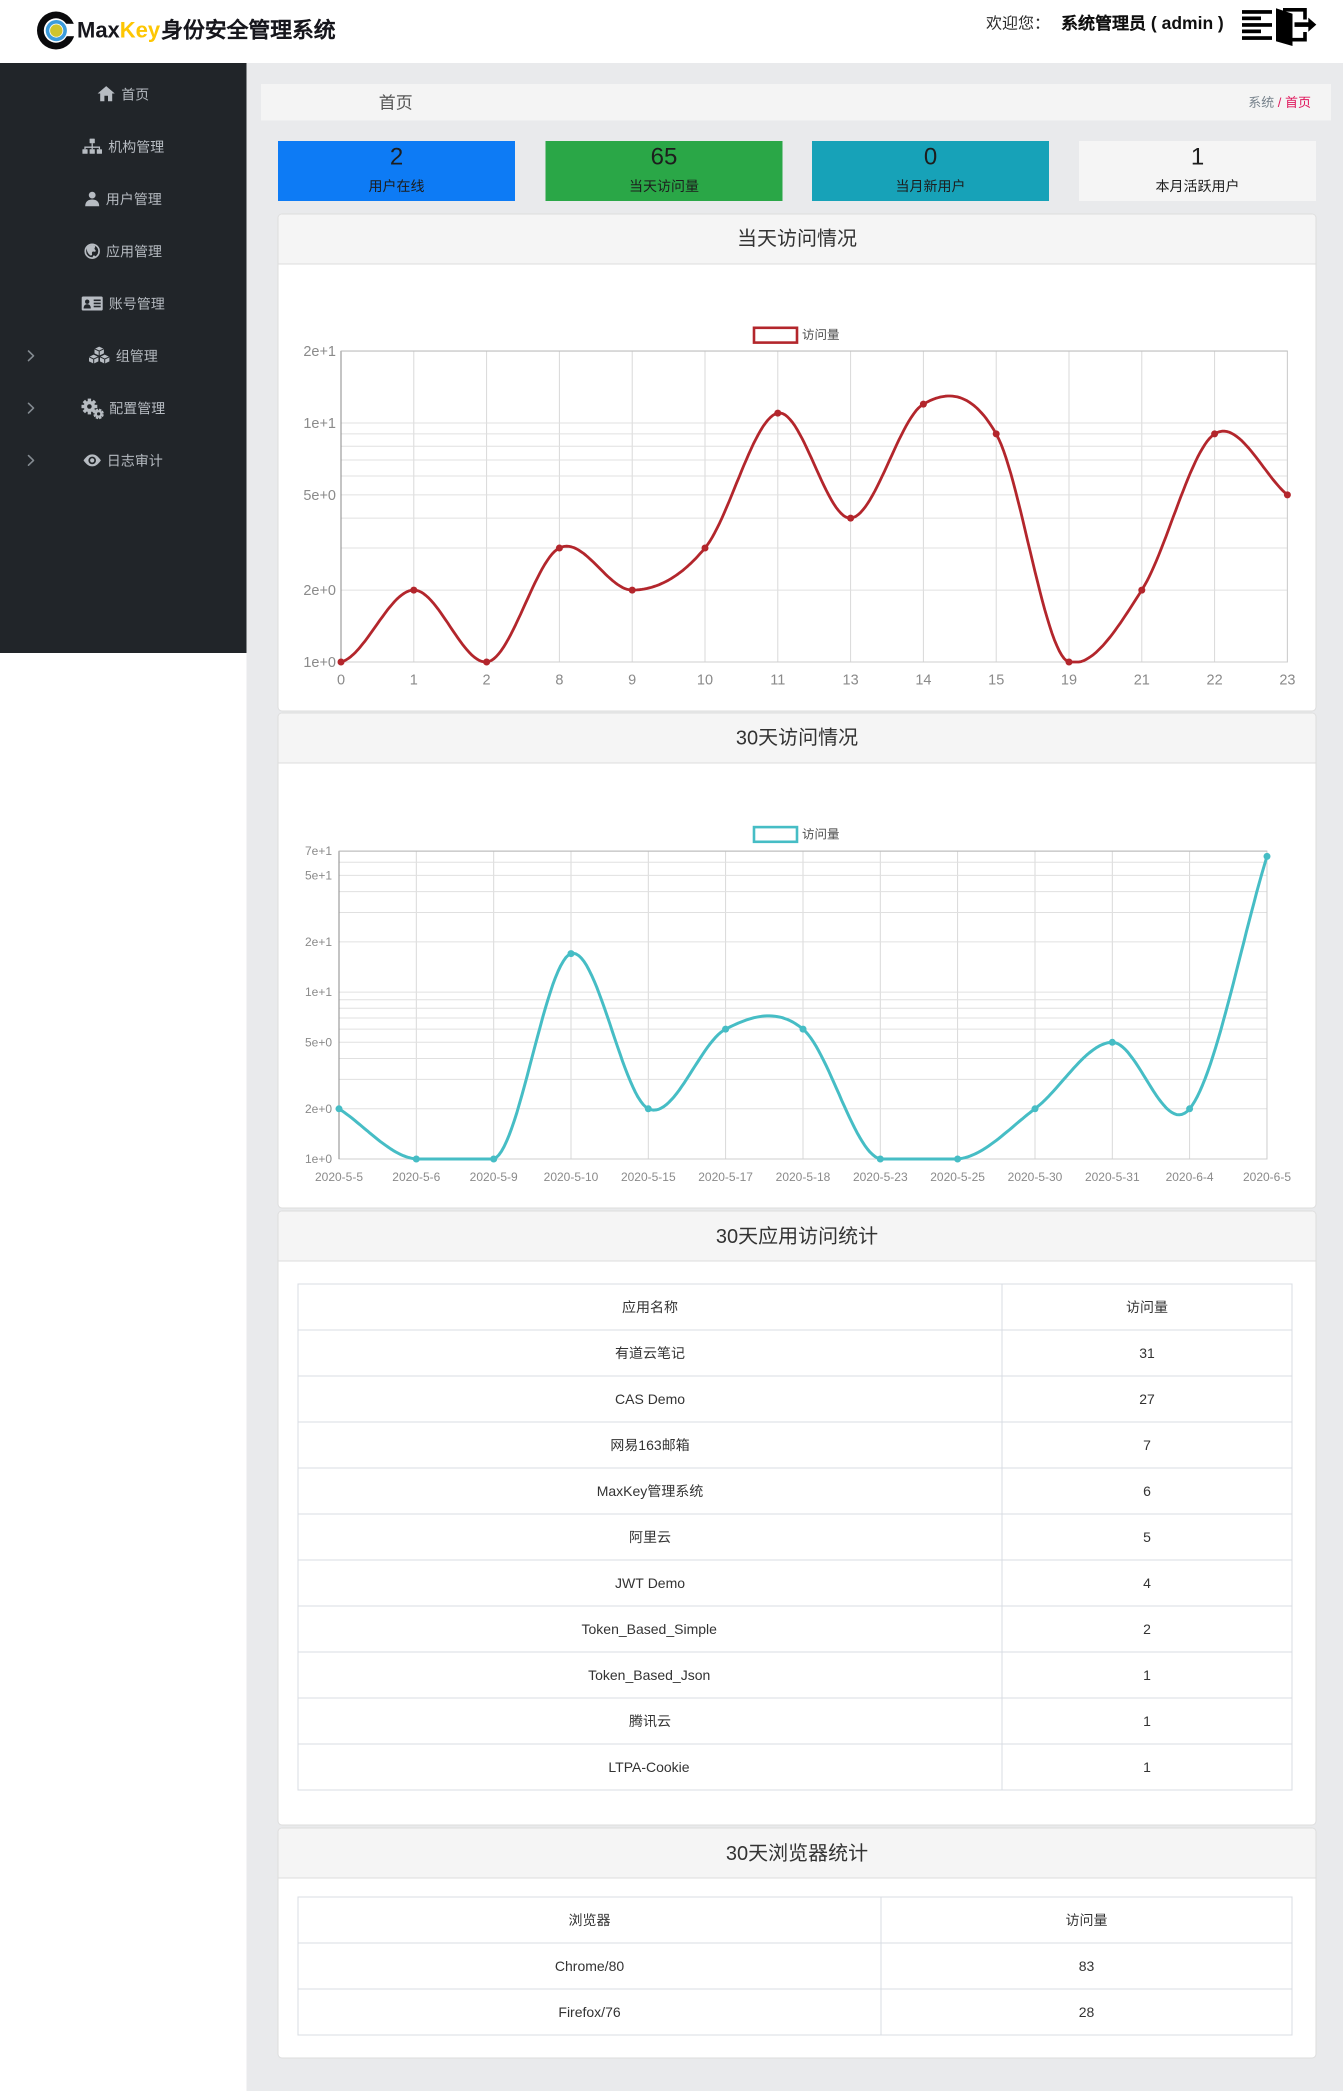  I want to click on svg-text: 6, so click(1147, 1491).